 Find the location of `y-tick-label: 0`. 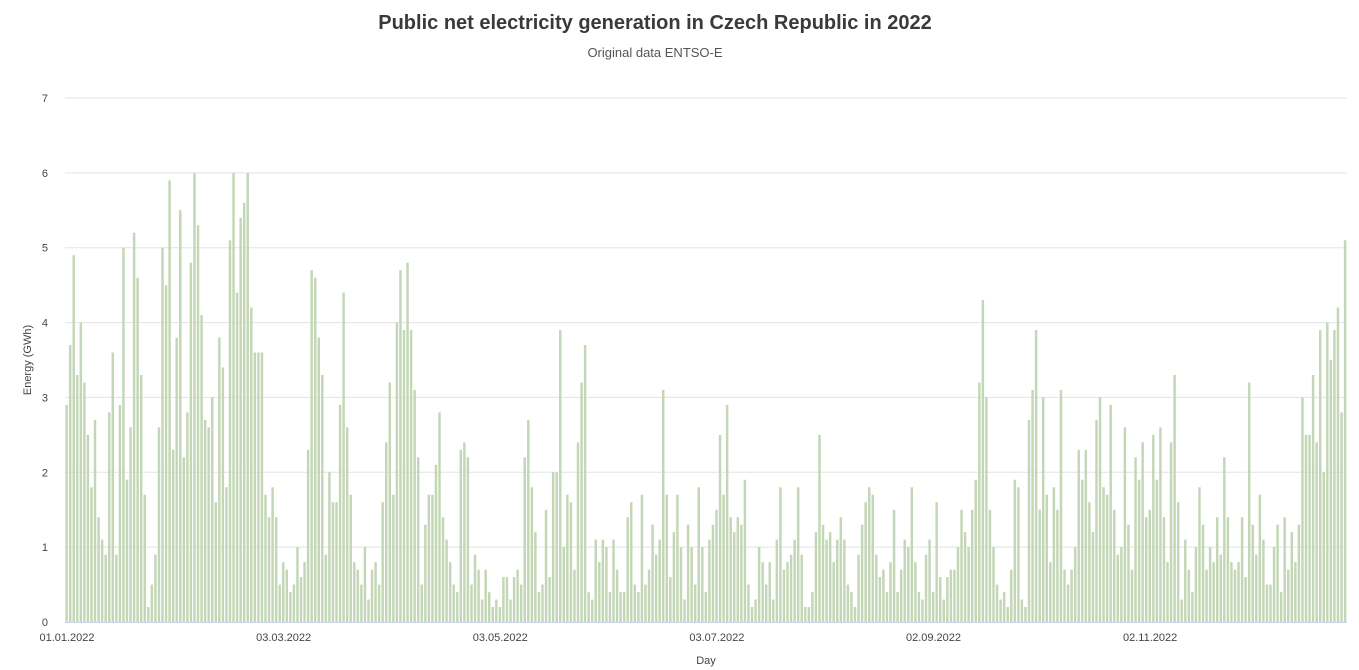

y-tick-label: 0 is located at coordinates (45, 623).